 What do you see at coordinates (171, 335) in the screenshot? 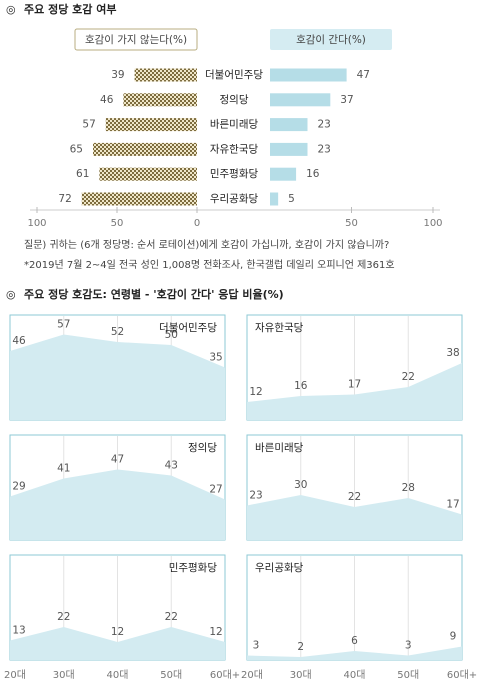
I see `value-label: 50` at bounding box center [171, 335].